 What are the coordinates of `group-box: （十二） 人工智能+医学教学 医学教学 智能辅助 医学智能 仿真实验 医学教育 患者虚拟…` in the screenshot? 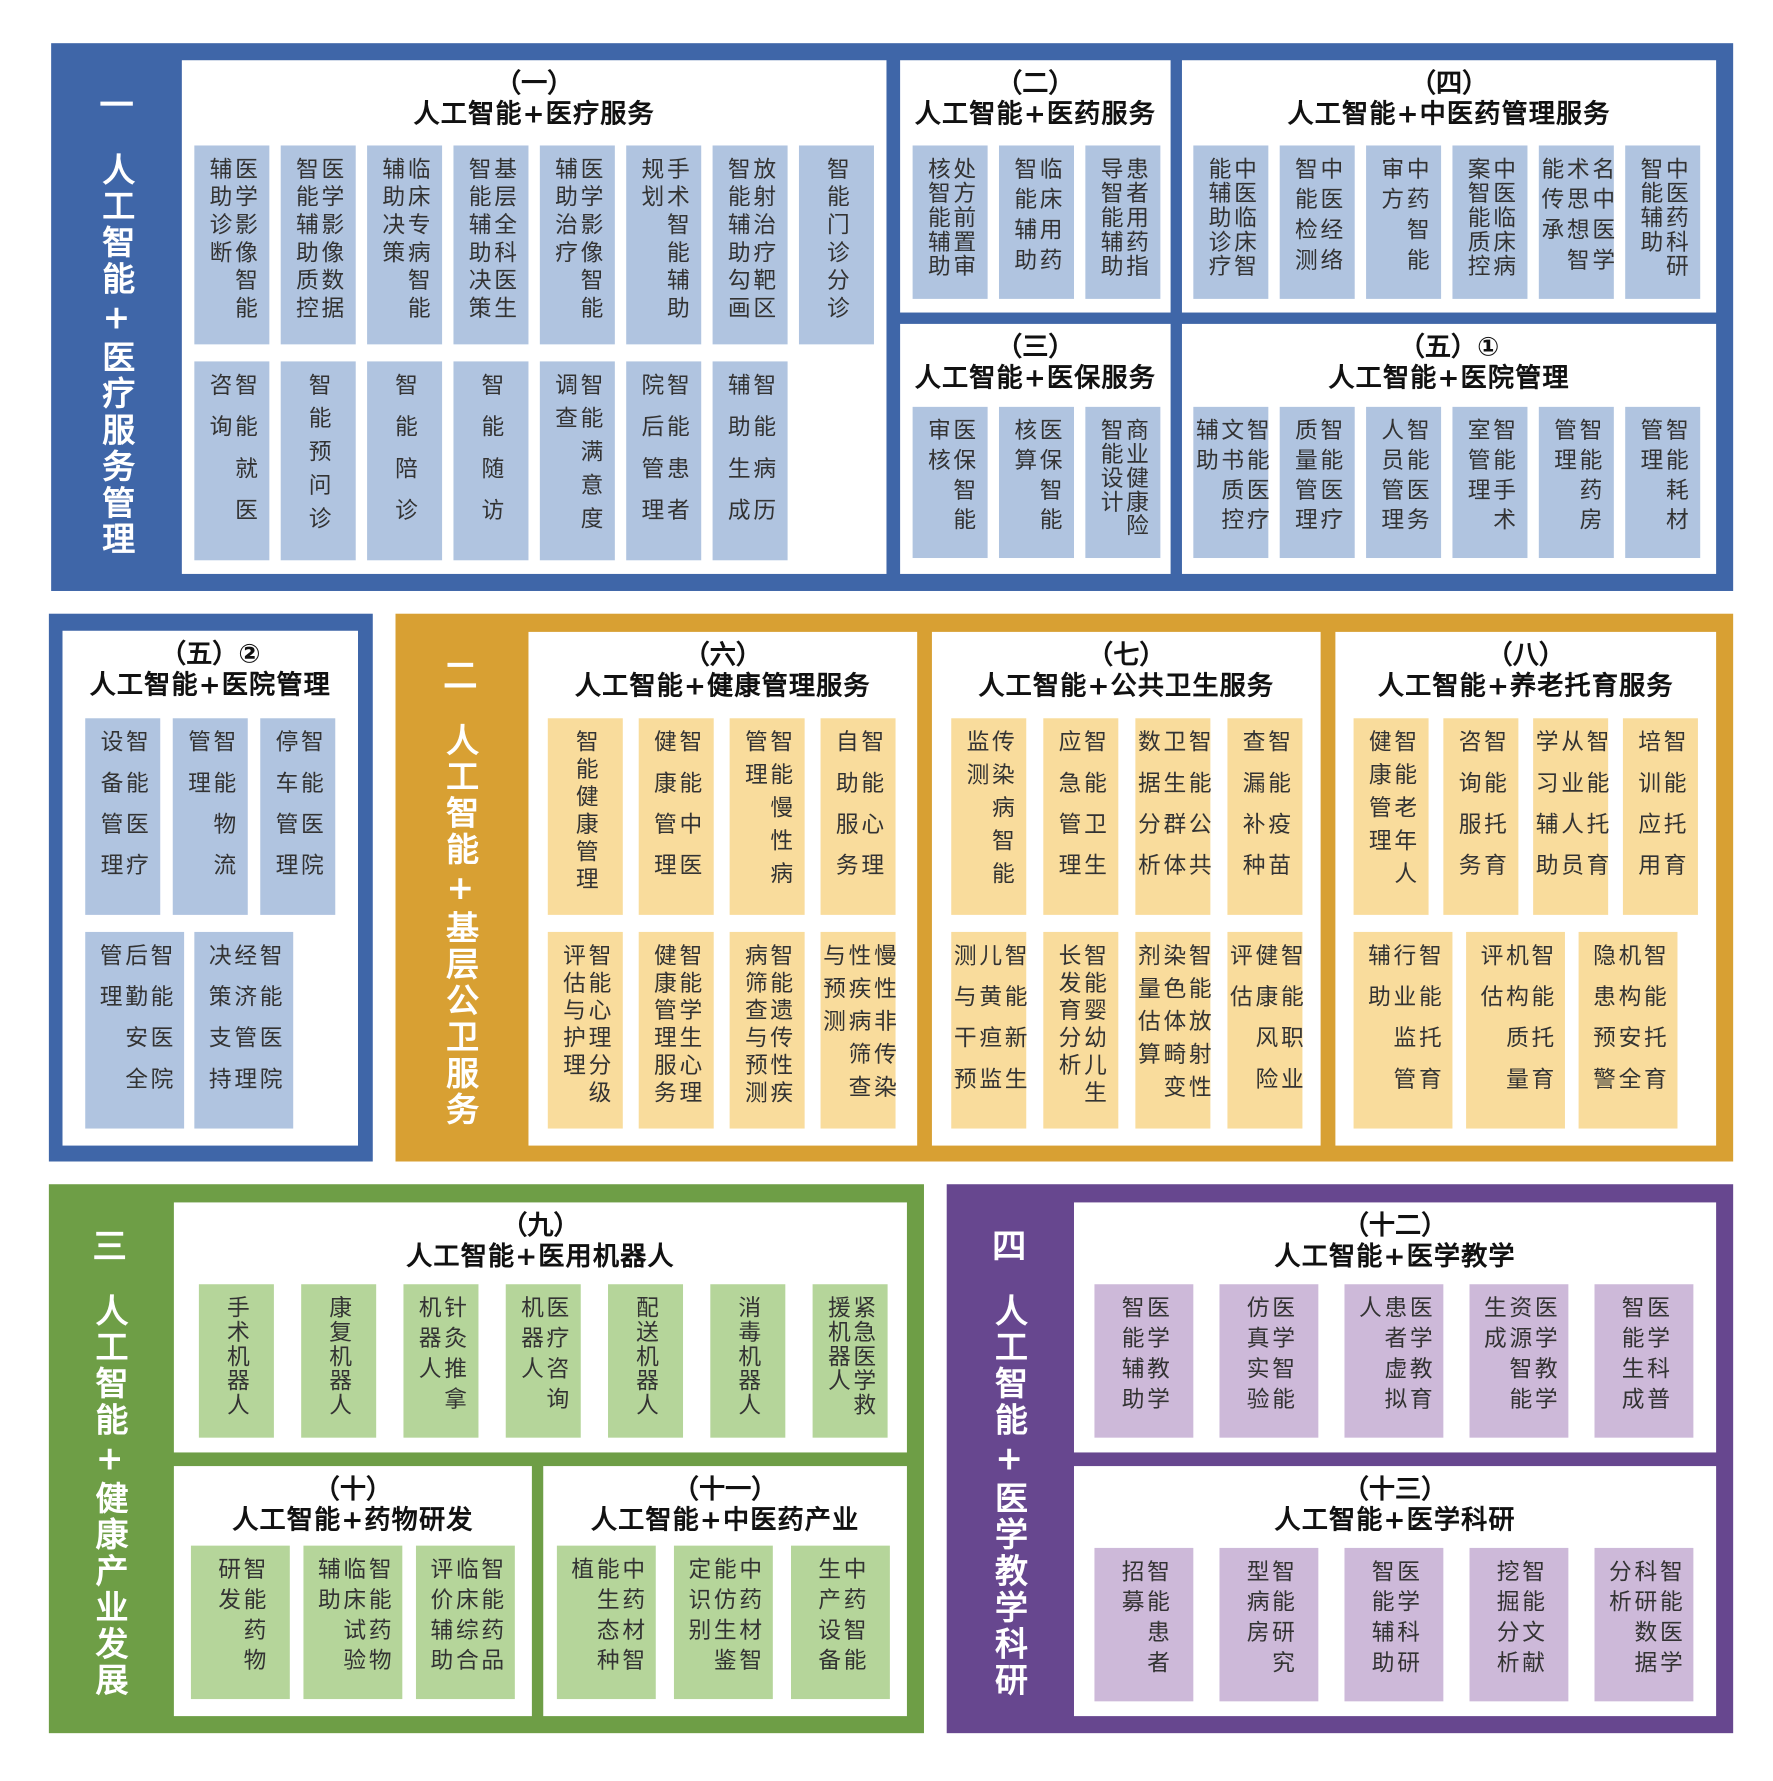 It's located at (1395, 1327).